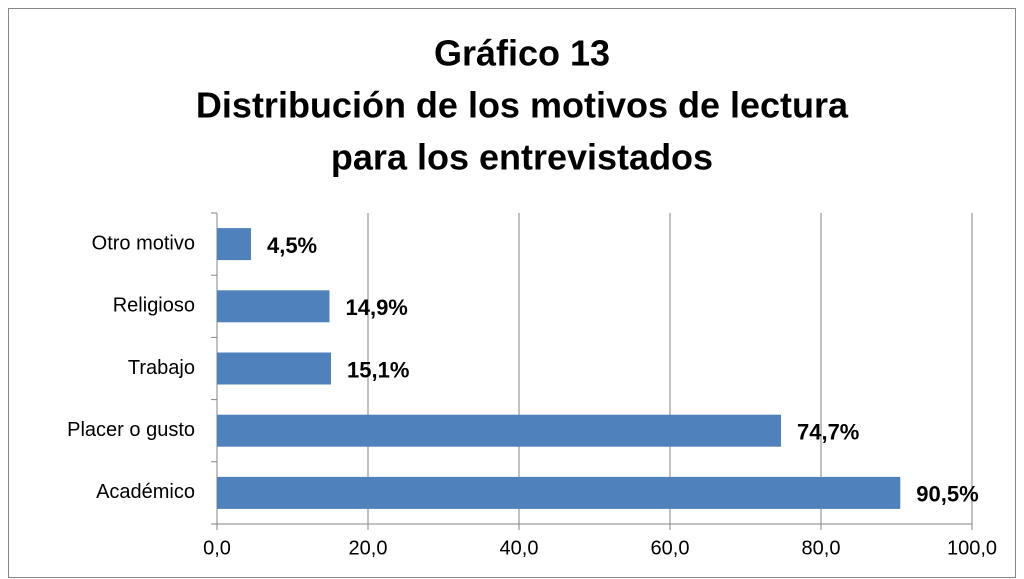 The width and height of the screenshot is (1024, 579). What do you see at coordinates (378, 369) in the screenshot?
I see `value-label: 15,1%` at bounding box center [378, 369].